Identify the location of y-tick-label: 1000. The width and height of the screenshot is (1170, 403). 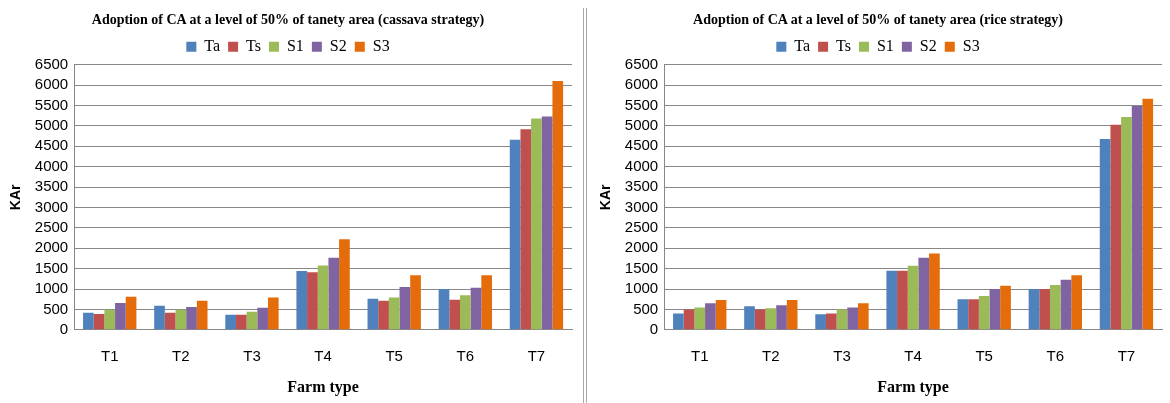
(641, 288).